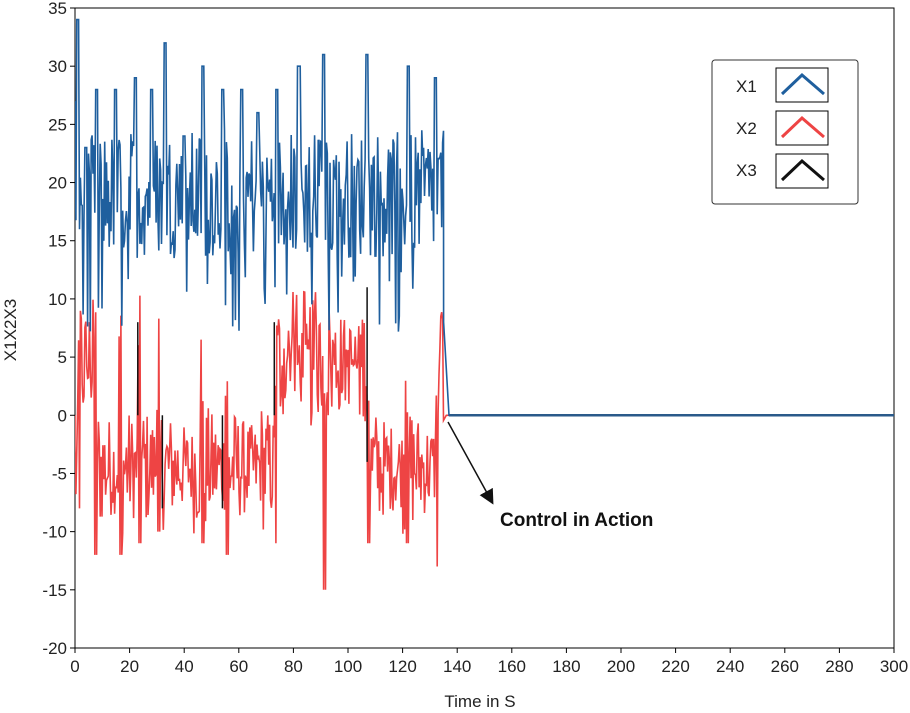 The width and height of the screenshot is (910, 713). What do you see at coordinates (457, 666) in the screenshot?
I see `x-tick-label: 140` at bounding box center [457, 666].